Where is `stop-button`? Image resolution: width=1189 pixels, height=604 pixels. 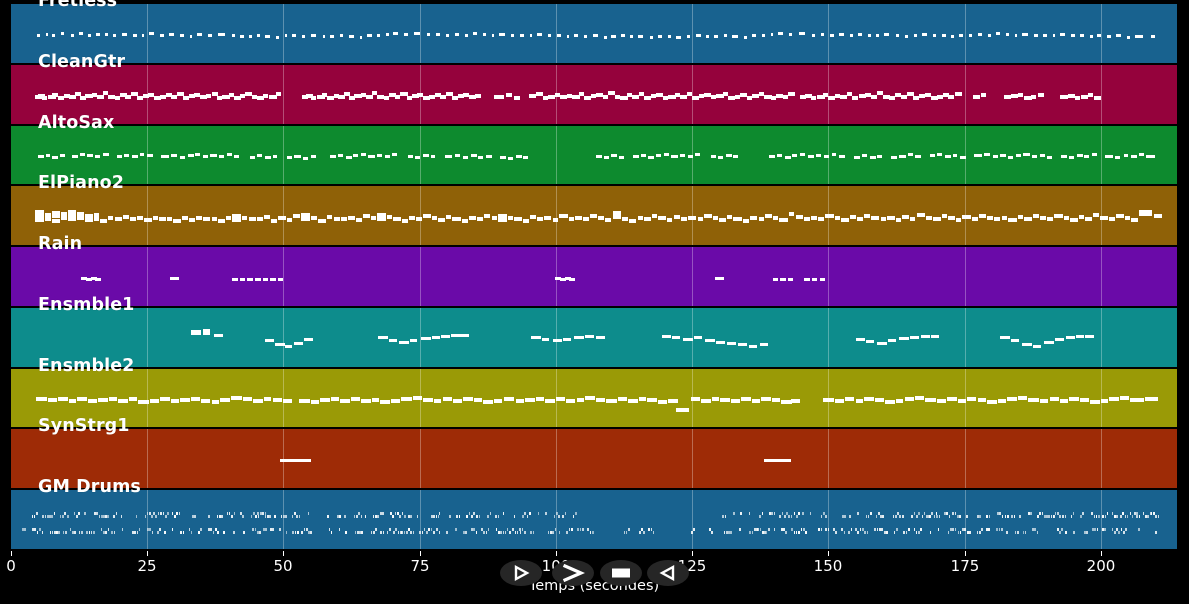 stop-button is located at coordinates (621, 573).